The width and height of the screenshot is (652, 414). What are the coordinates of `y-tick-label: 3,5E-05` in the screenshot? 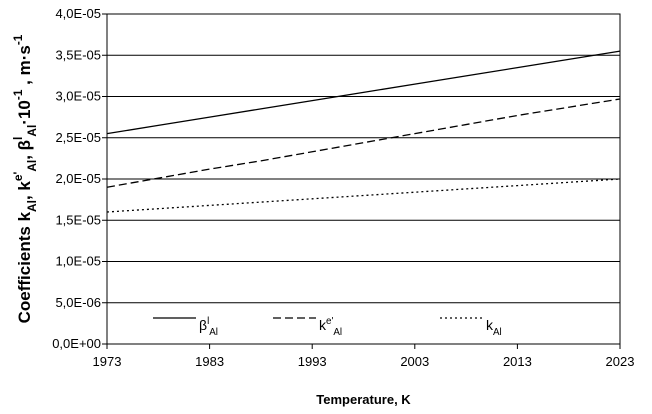 It's located at (78, 54).